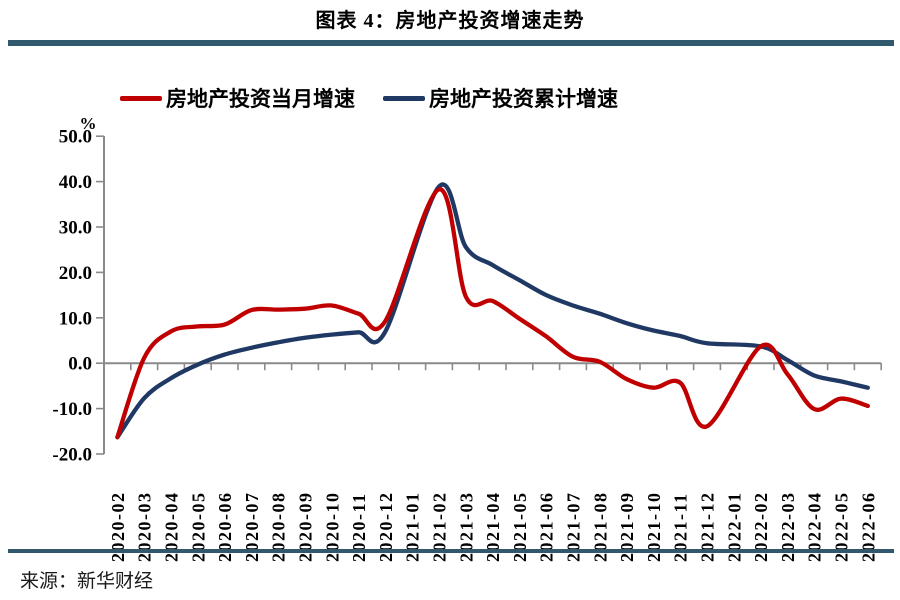 This screenshot has width=900, height=600. I want to click on legend-label-monthly: 房地产投资当月增速, so click(260, 99).